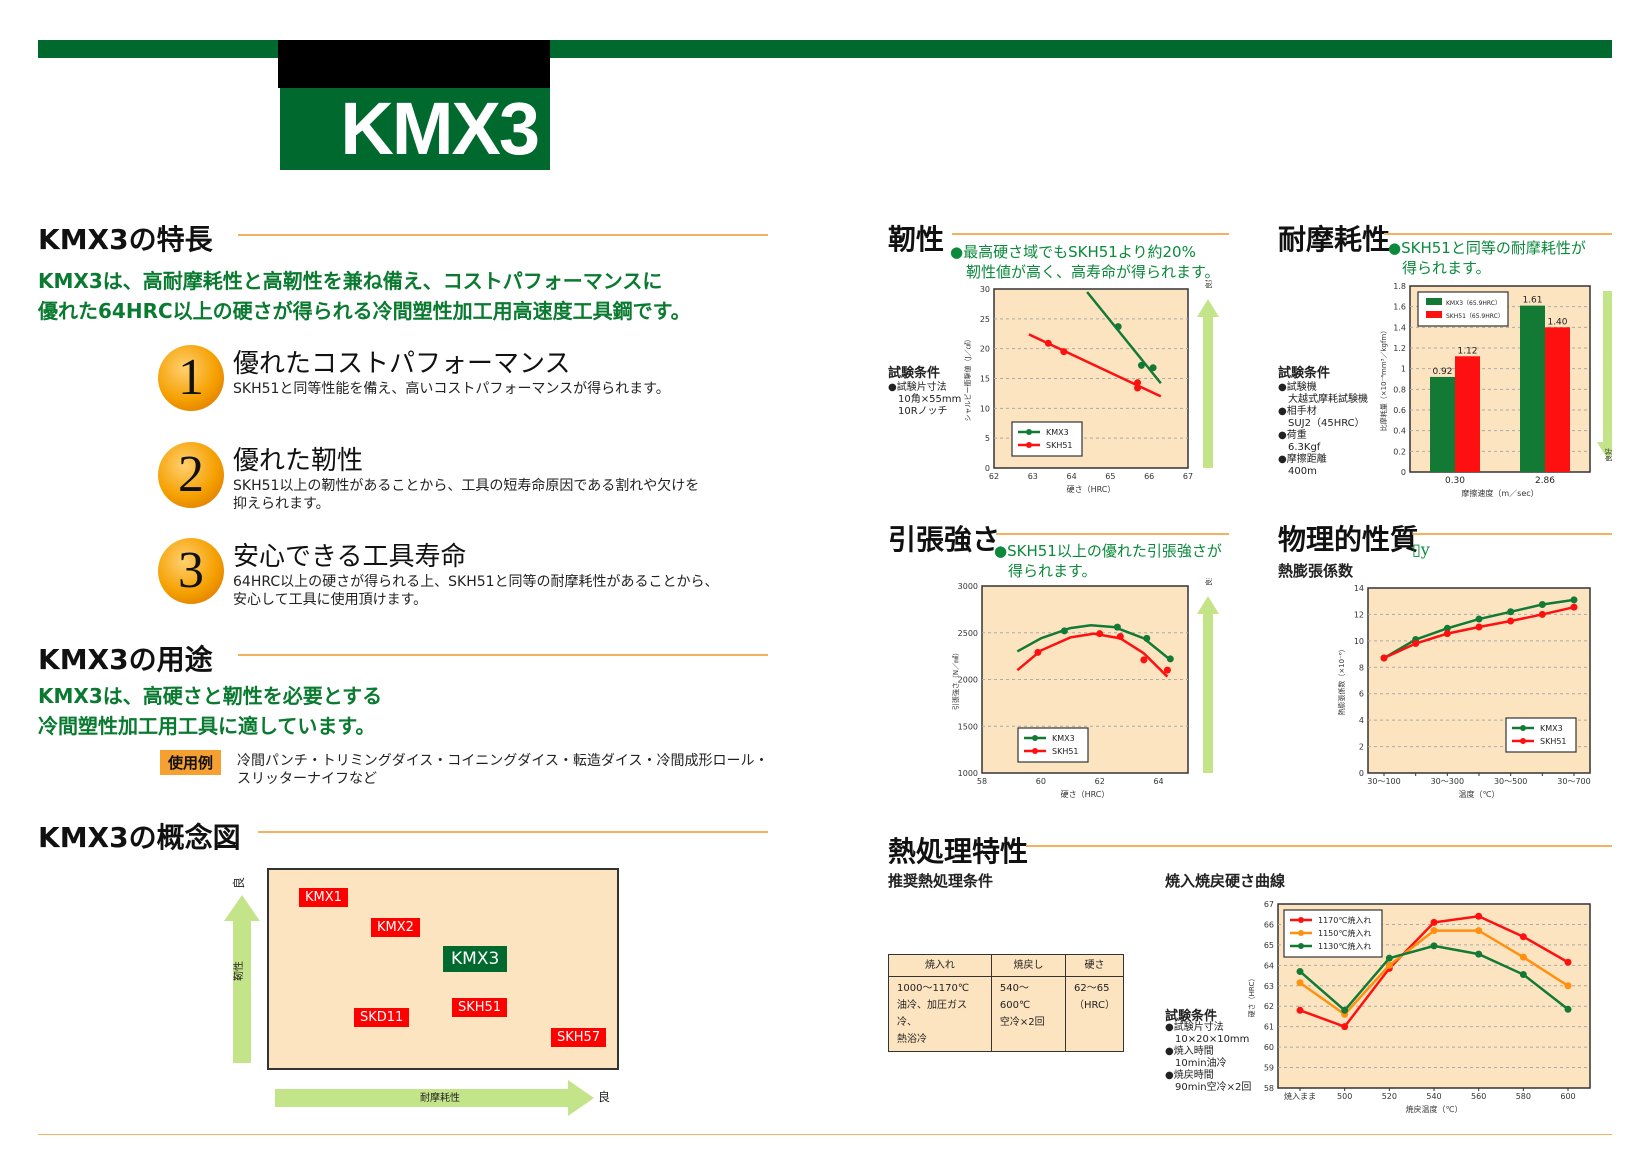  I want to click on condition-line: ●試験機, so click(1297, 387).